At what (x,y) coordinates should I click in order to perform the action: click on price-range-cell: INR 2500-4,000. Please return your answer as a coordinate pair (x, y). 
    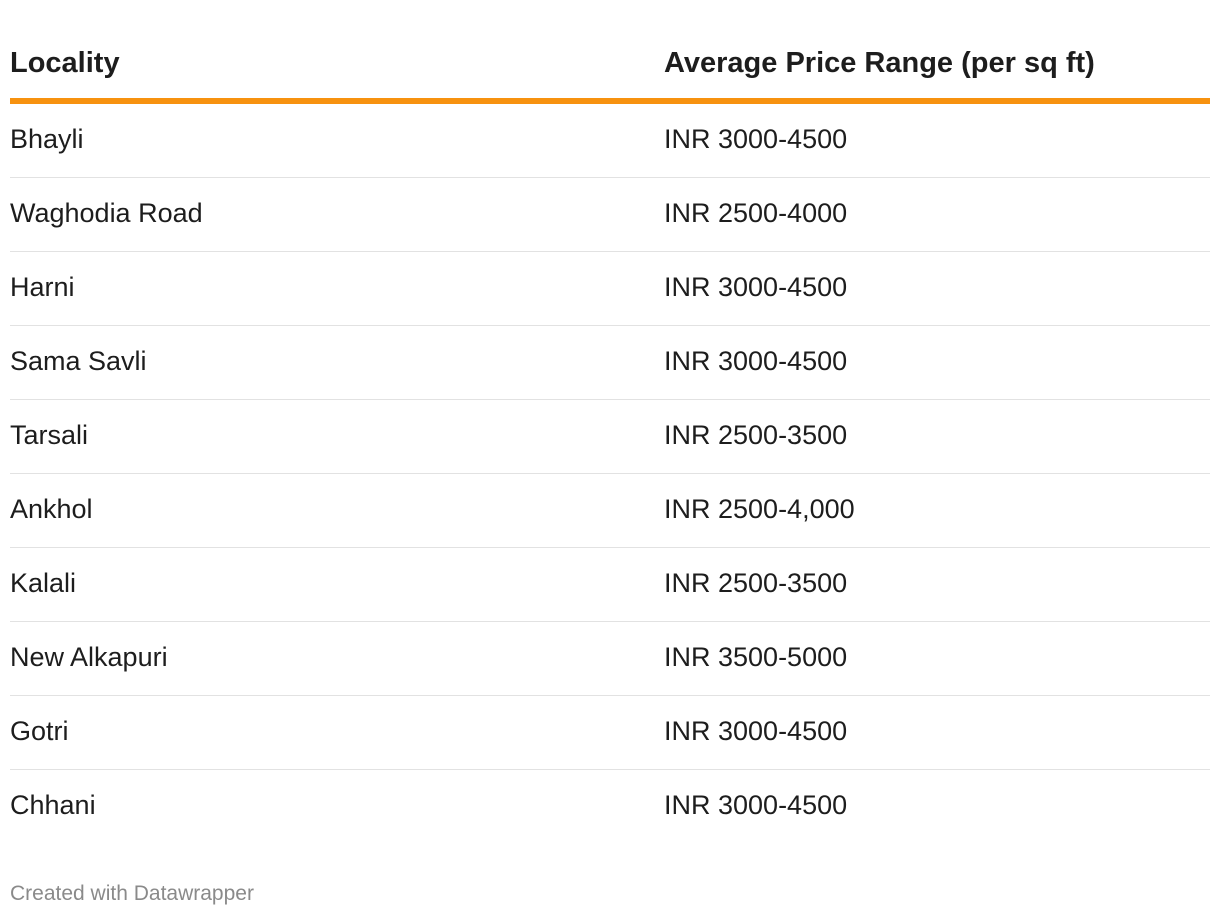
    Looking at the image, I should click on (759, 509).